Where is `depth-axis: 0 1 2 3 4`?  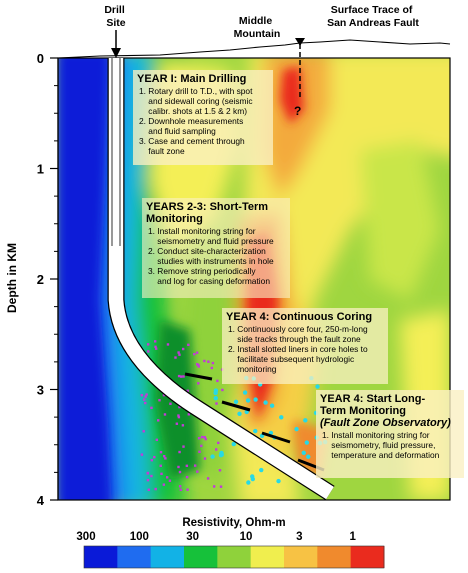
depth-axis: 0 1 2 3 4 is located at coordinates (48, 279).